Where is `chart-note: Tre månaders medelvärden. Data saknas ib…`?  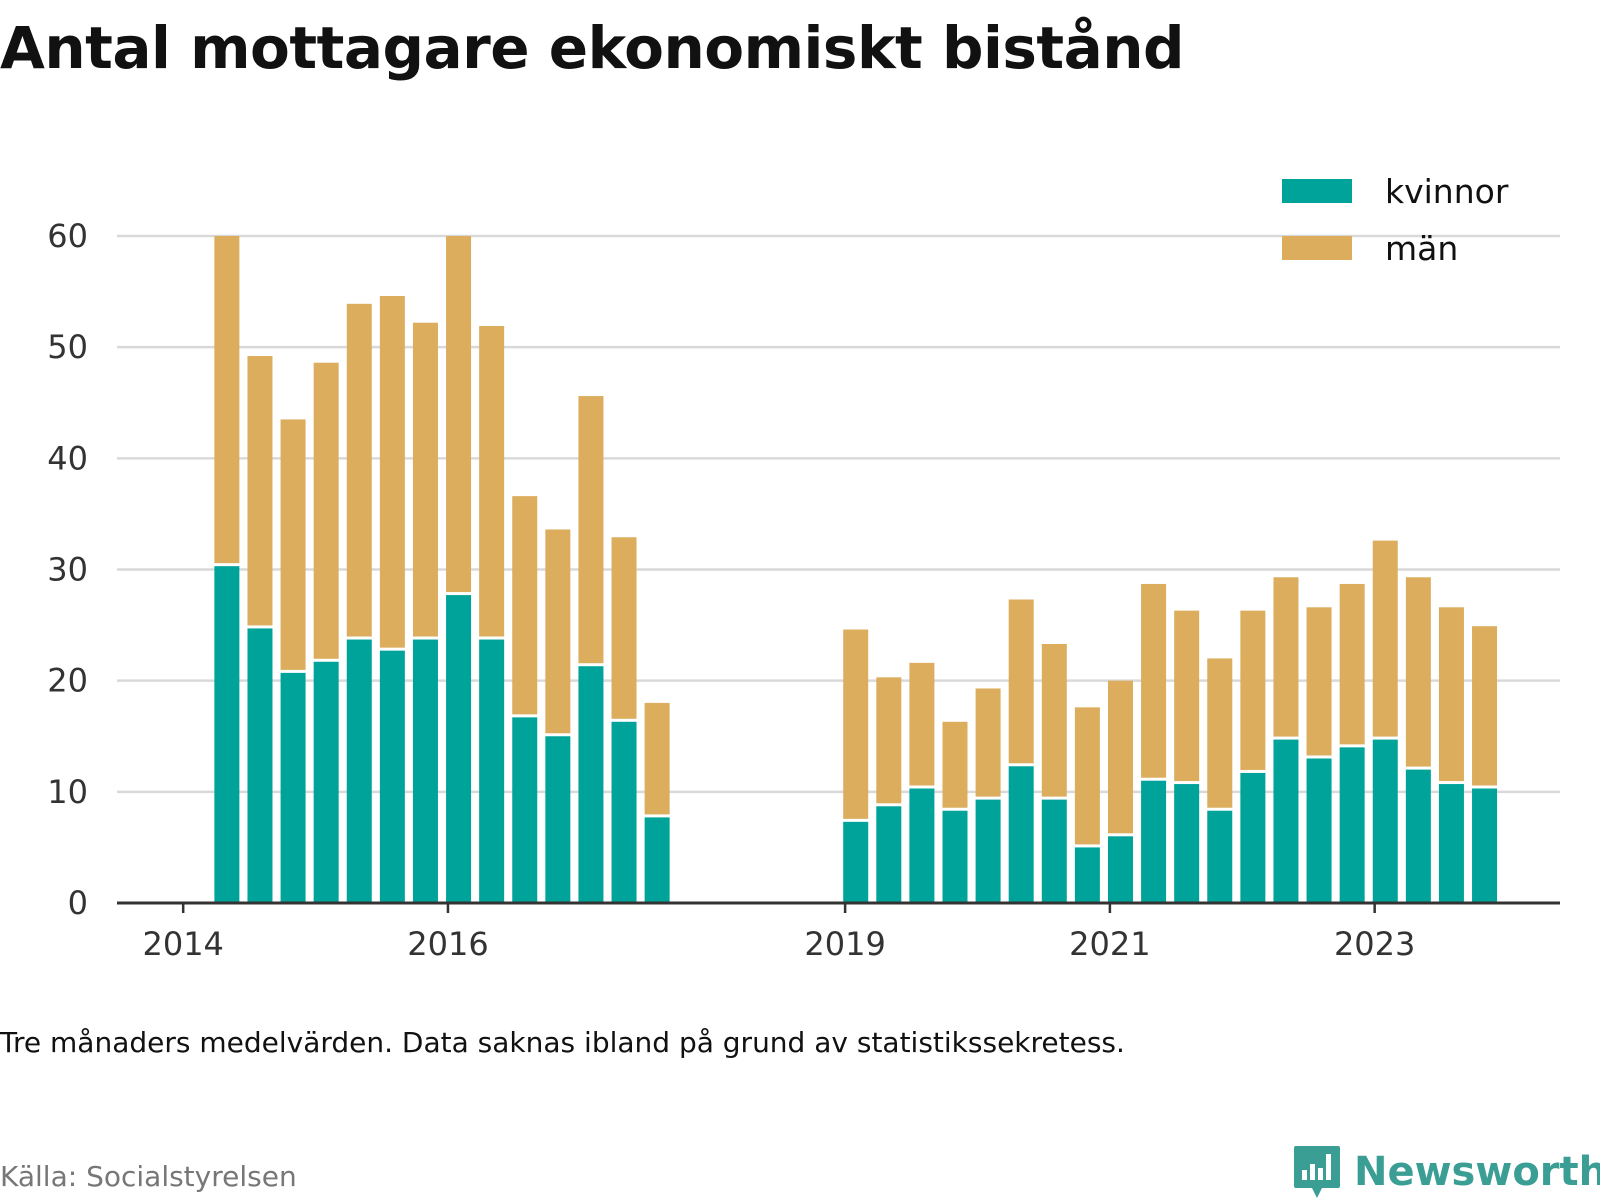
chart-note: Tre månaders medelvärden. Data saknas ib… is located at coordinates (562, 1042).